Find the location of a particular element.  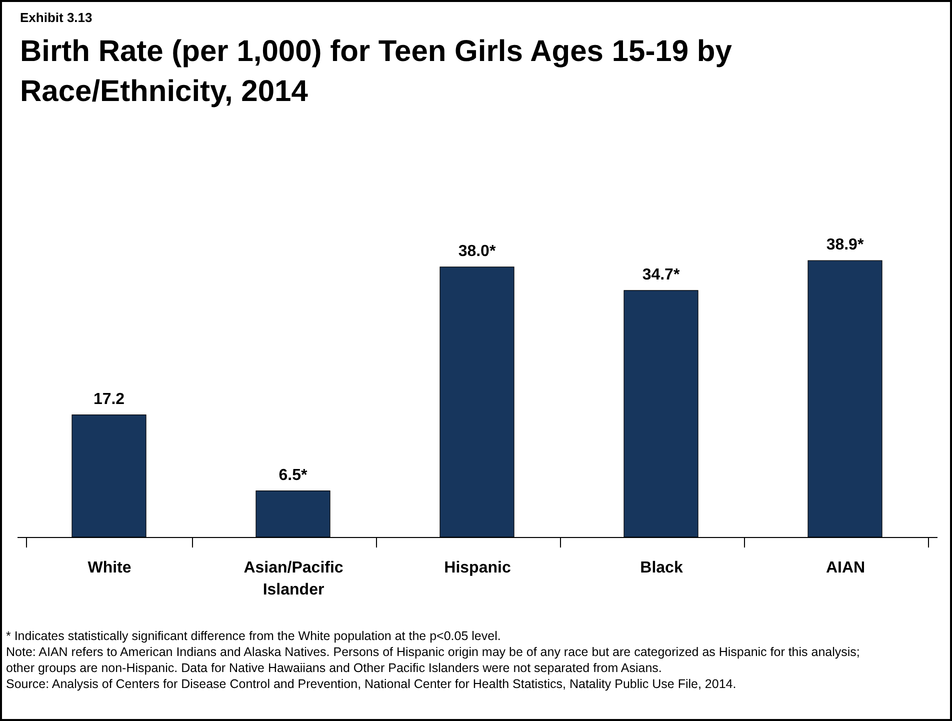

data-label: 34.7* is located at coordinates (661, 275).